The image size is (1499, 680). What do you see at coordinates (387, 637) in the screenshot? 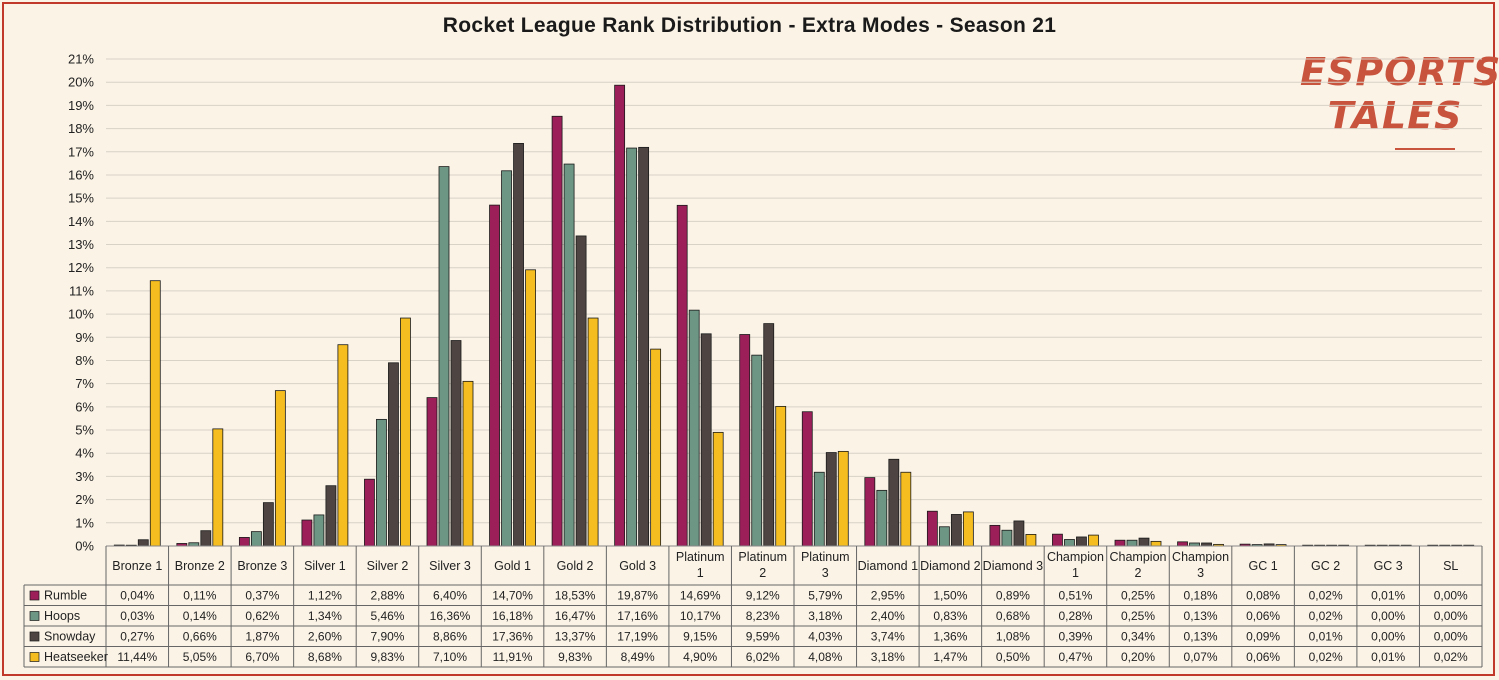
I see `table-cell: 7,90%` at bounding box center [387, 637].